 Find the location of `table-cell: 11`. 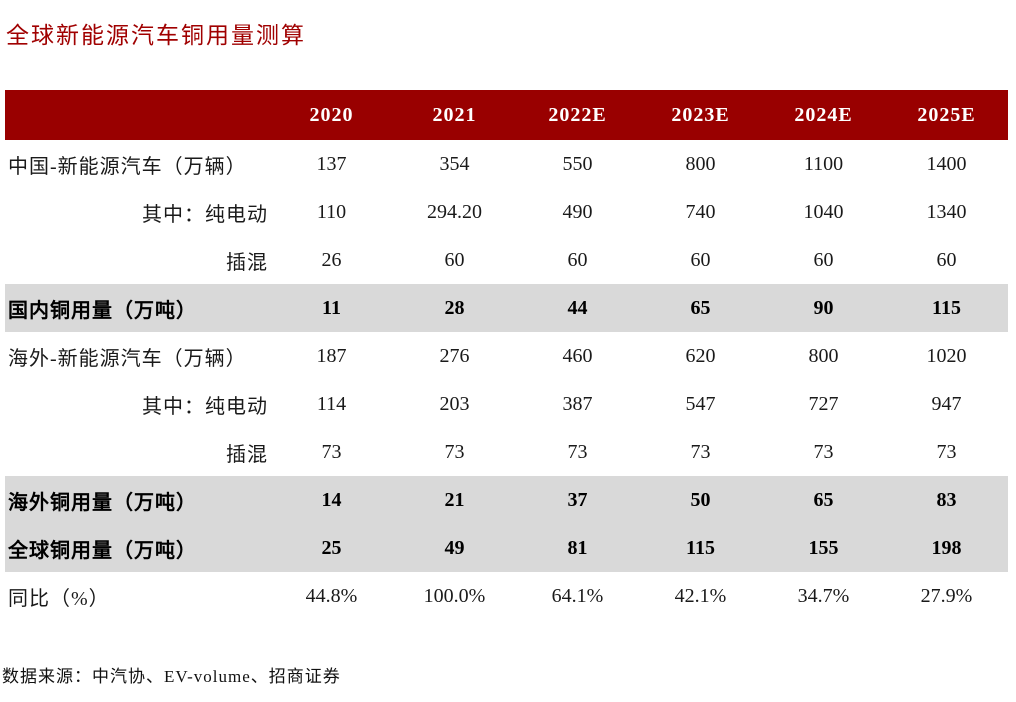

table-cell: 11 is located at coordinates (331, 307).